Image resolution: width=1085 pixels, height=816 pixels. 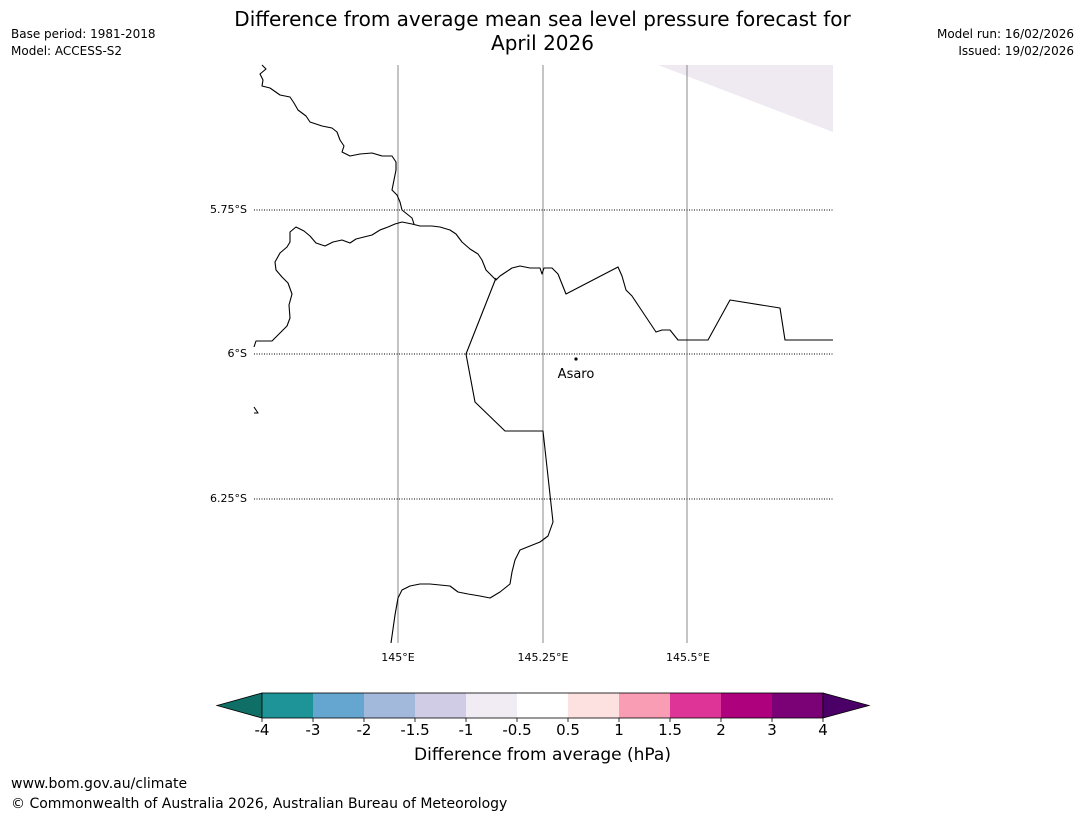 I want to click on colorbar-tick-label: -3, so click(x=313, y=730).